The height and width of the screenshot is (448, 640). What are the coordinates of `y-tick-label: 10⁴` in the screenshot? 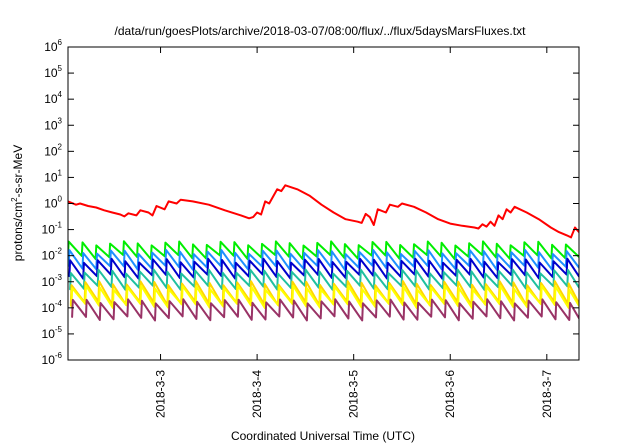 It's located at (53, 98).